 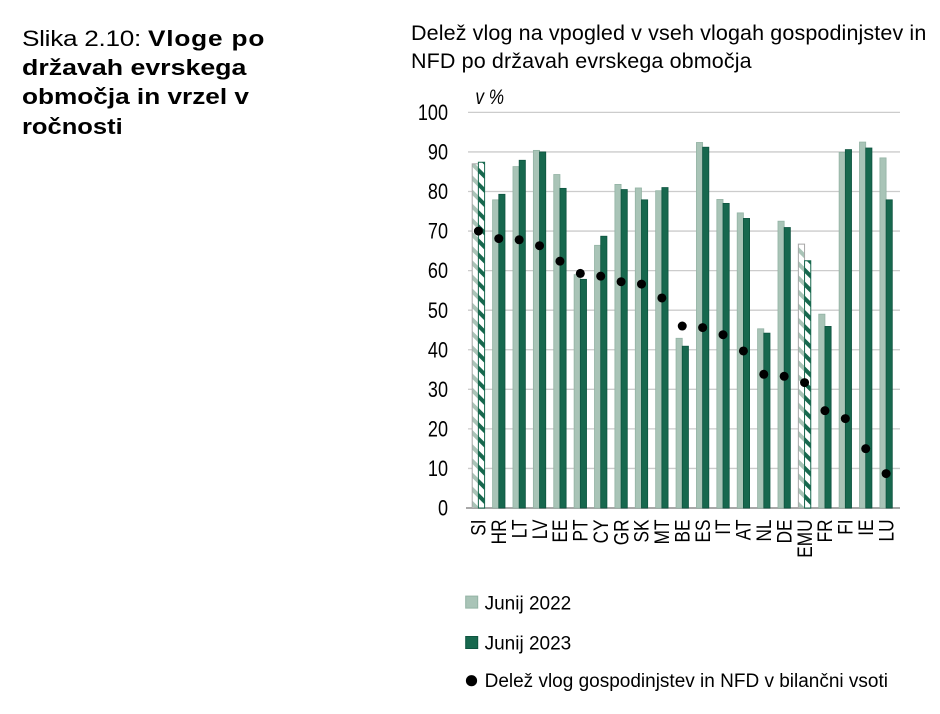 What do you see at coordinates (438, 192) in the screenshot?
I see `svg-text: 80` at bounding box center [438, 192].